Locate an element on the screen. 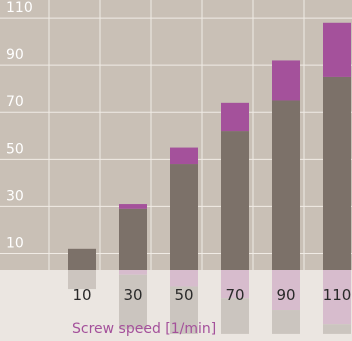  y-tick-label: 90 is located at coordinates (15, 55).